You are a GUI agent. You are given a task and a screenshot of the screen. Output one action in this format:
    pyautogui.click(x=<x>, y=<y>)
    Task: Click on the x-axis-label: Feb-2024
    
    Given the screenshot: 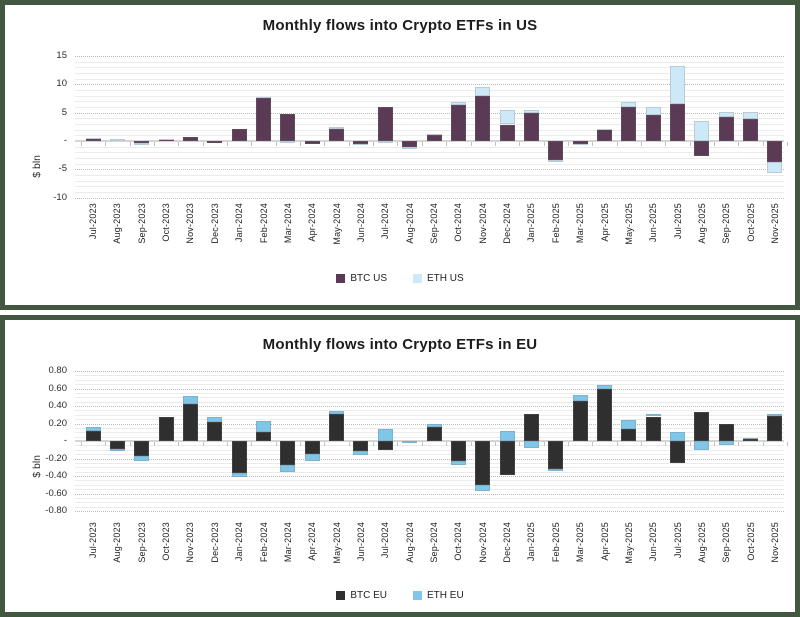 What is the action you would take?
    pyautogui.click(x=263, y=542)
    